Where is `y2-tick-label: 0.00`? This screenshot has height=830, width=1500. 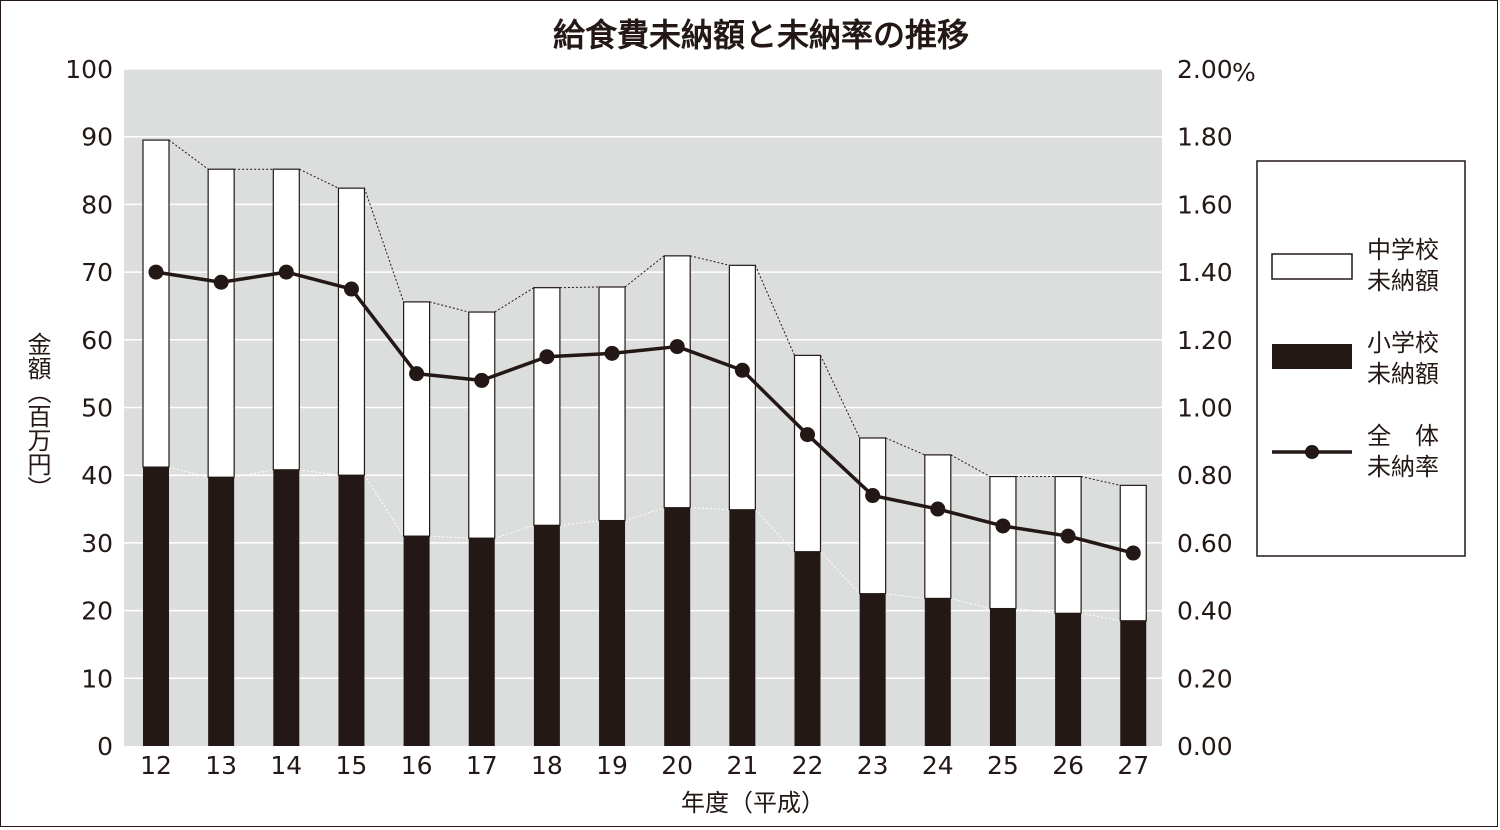
y2-tick-label: 0.00 is located at coordinates (1205, 746).